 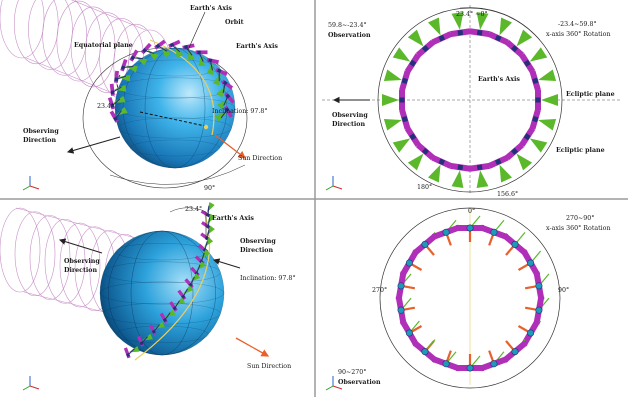 What do you see at coordinates (500, 24) in the screenshot?
I see `rotation-arc-top` at bounding box center [500, 24].